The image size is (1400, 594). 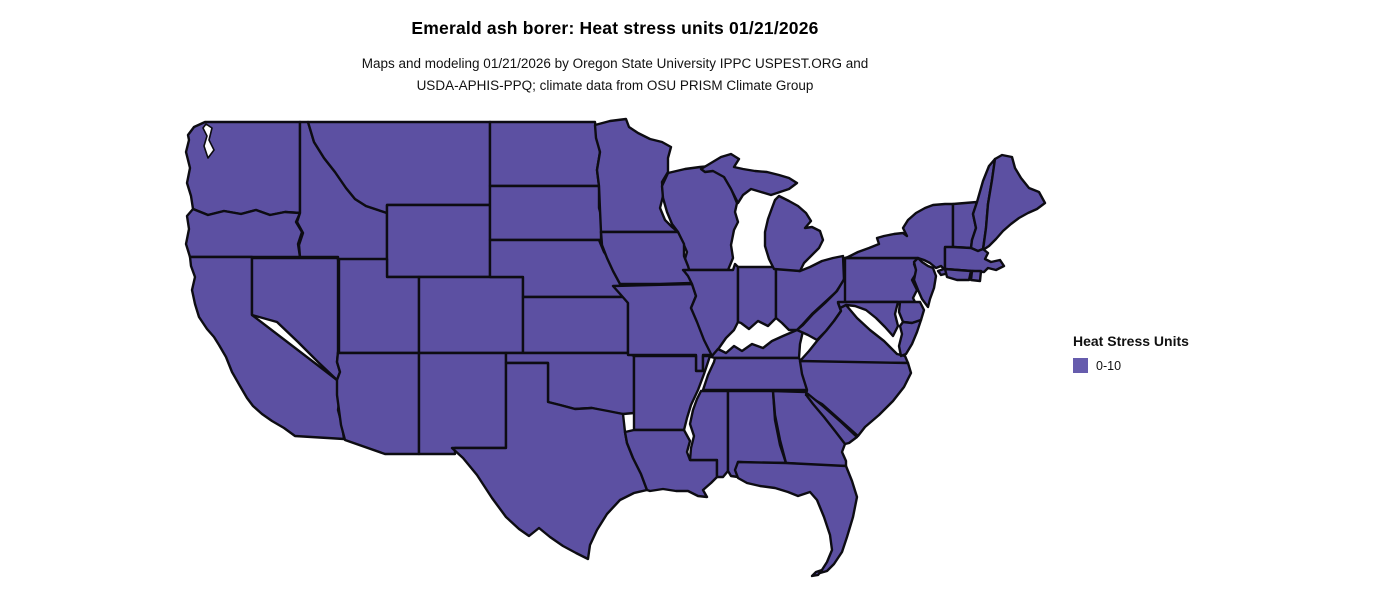 What do you see at coordinates (794, 233) in the screenshot?
I see `state-michigan-lower` at bounding box center [794, 233].